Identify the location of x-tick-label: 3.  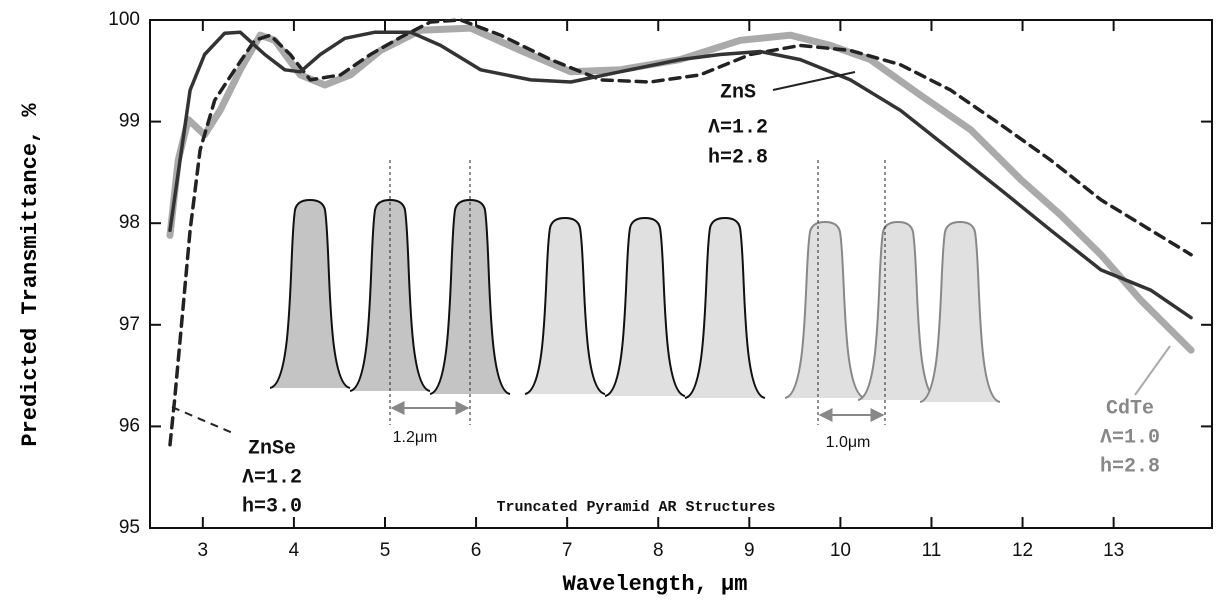
(203, 550).